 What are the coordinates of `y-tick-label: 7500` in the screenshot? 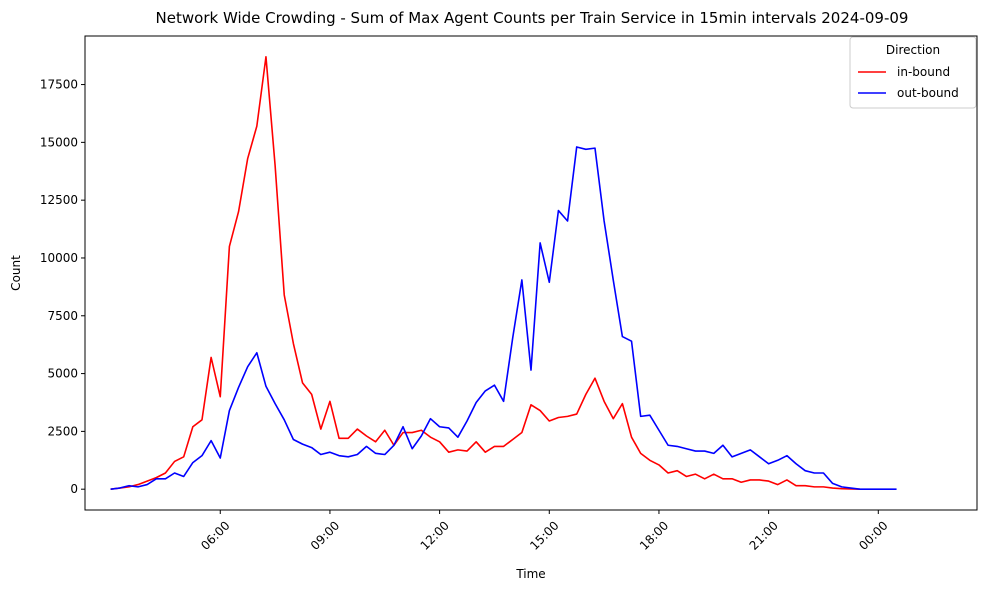 It's located at (62, 316).